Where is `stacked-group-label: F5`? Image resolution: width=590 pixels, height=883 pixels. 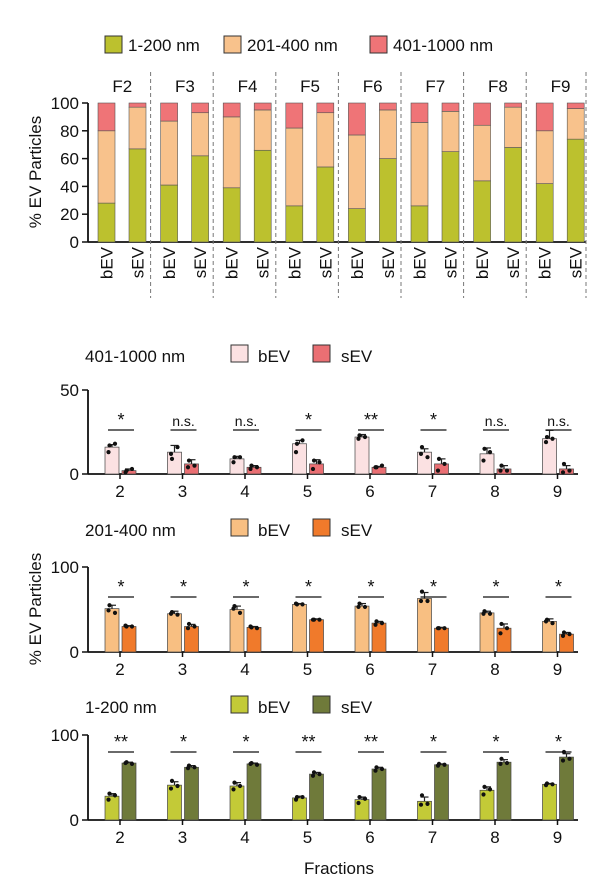 stacked-group-label: F5 is located at coordinates (310, 86).